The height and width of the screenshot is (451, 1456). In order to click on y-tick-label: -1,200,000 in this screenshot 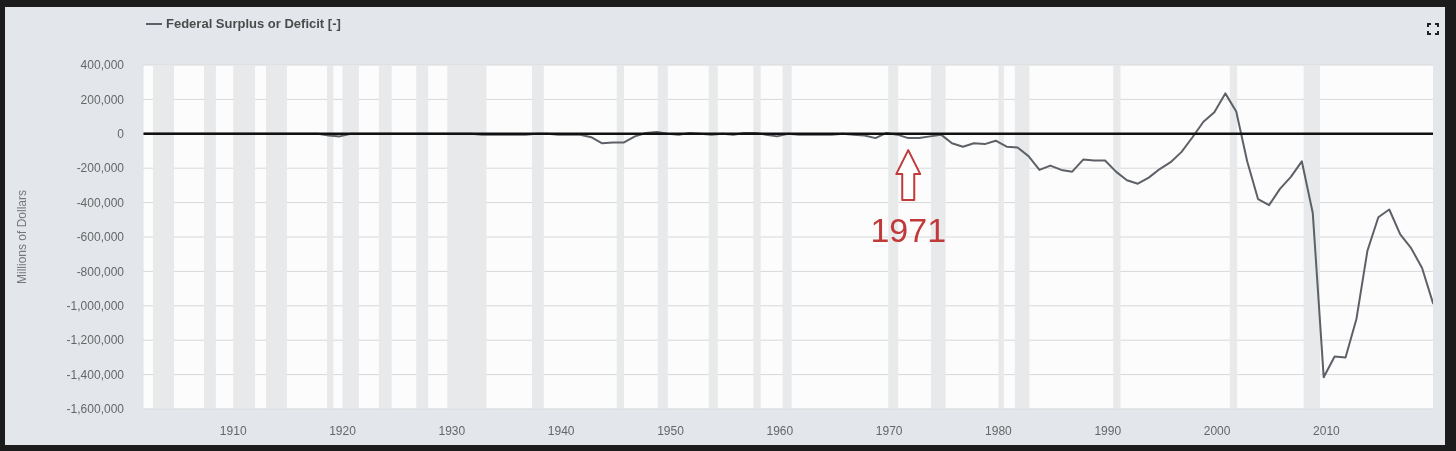, I will do `click(95, 340)`.